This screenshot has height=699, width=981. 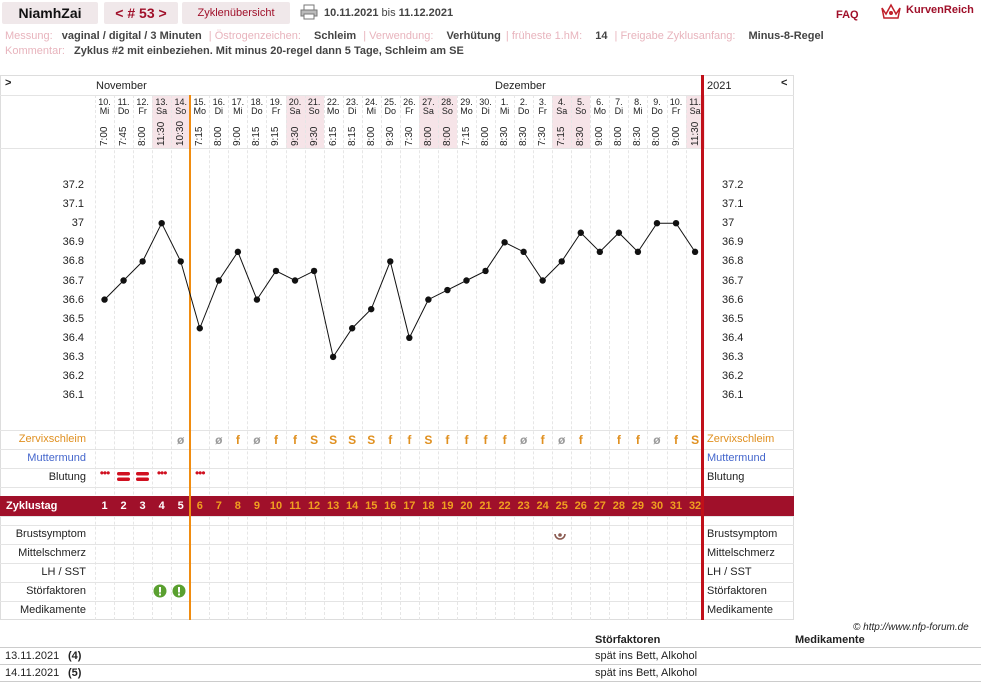 What do you see at coordinates (50, 534) in the screenshot?
I see `row-label-brust: Brustsymptom` at bounding box center [50, 534].